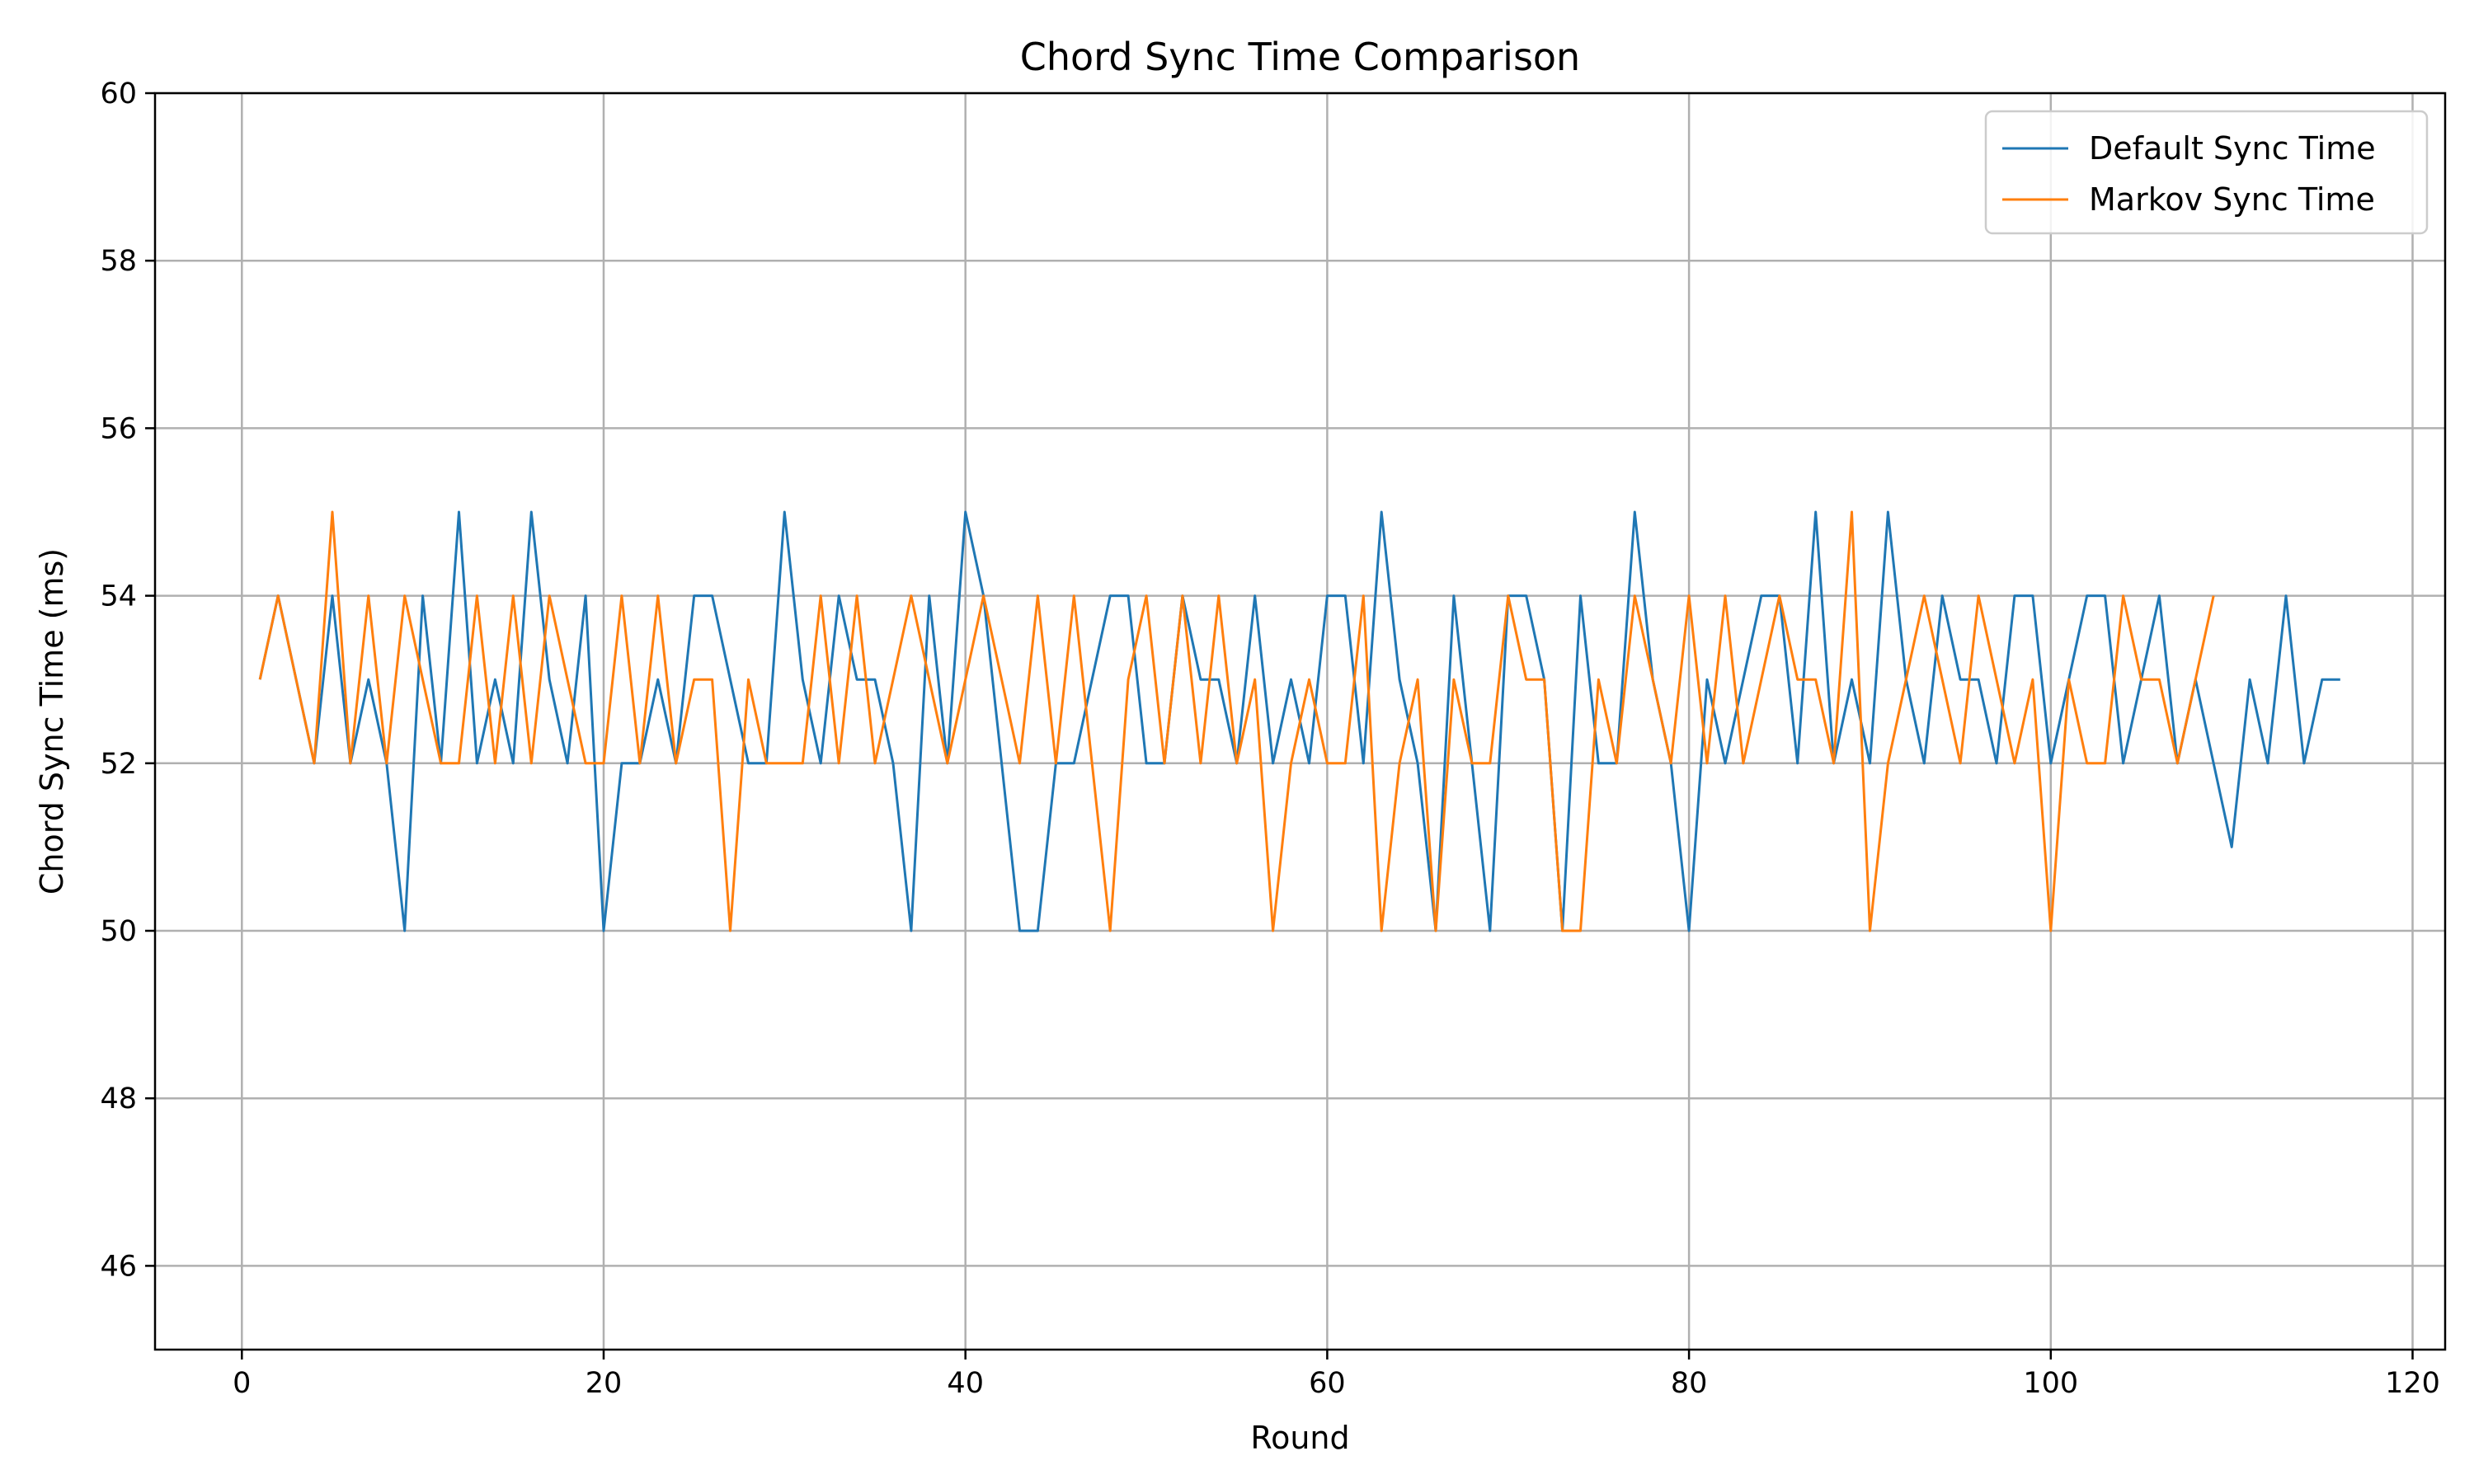 The image size is (2474, 1484). Describe the element at coordinates (1327, 1383) in the screenshot. I see `x-tick-label: 60` at that location.